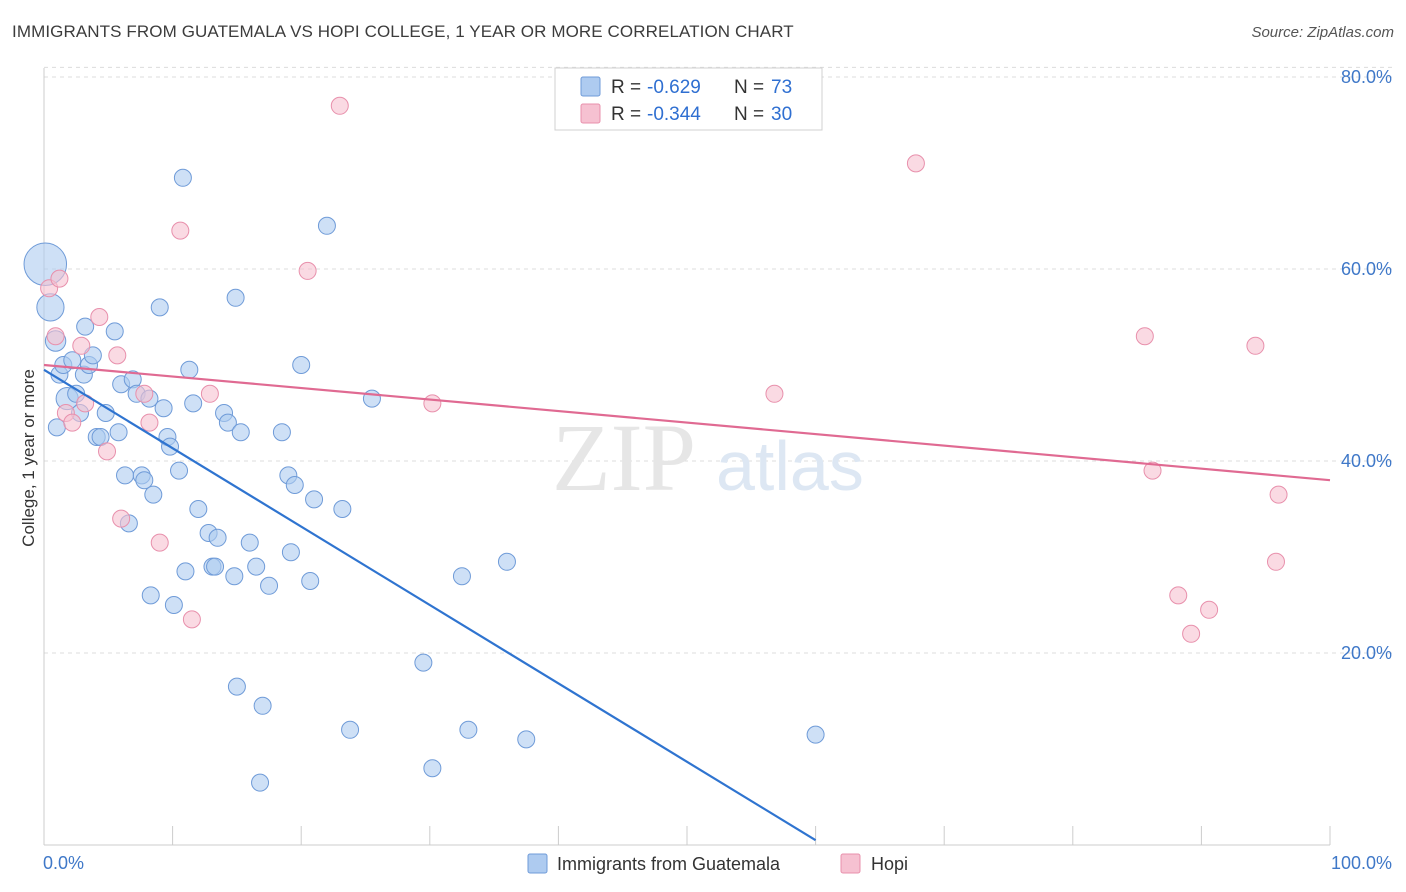 Image resolution: width=1406 pixels, height=892 pixels. Describe the element at coordinates (1366, 365) in the screenshot. I see `y-tick-labels: 20.0% 40.0% 60.0% 80.0%` at that location.